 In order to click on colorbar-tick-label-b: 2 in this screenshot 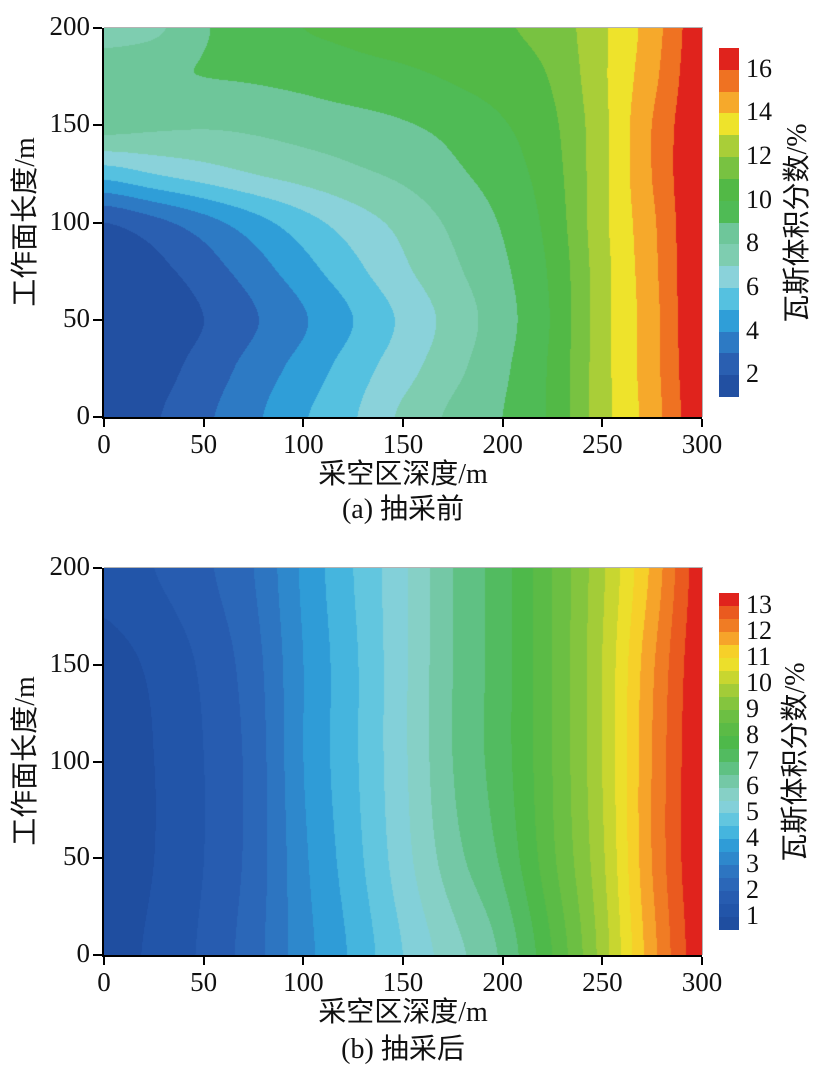, I will do `click(752, 890)`.